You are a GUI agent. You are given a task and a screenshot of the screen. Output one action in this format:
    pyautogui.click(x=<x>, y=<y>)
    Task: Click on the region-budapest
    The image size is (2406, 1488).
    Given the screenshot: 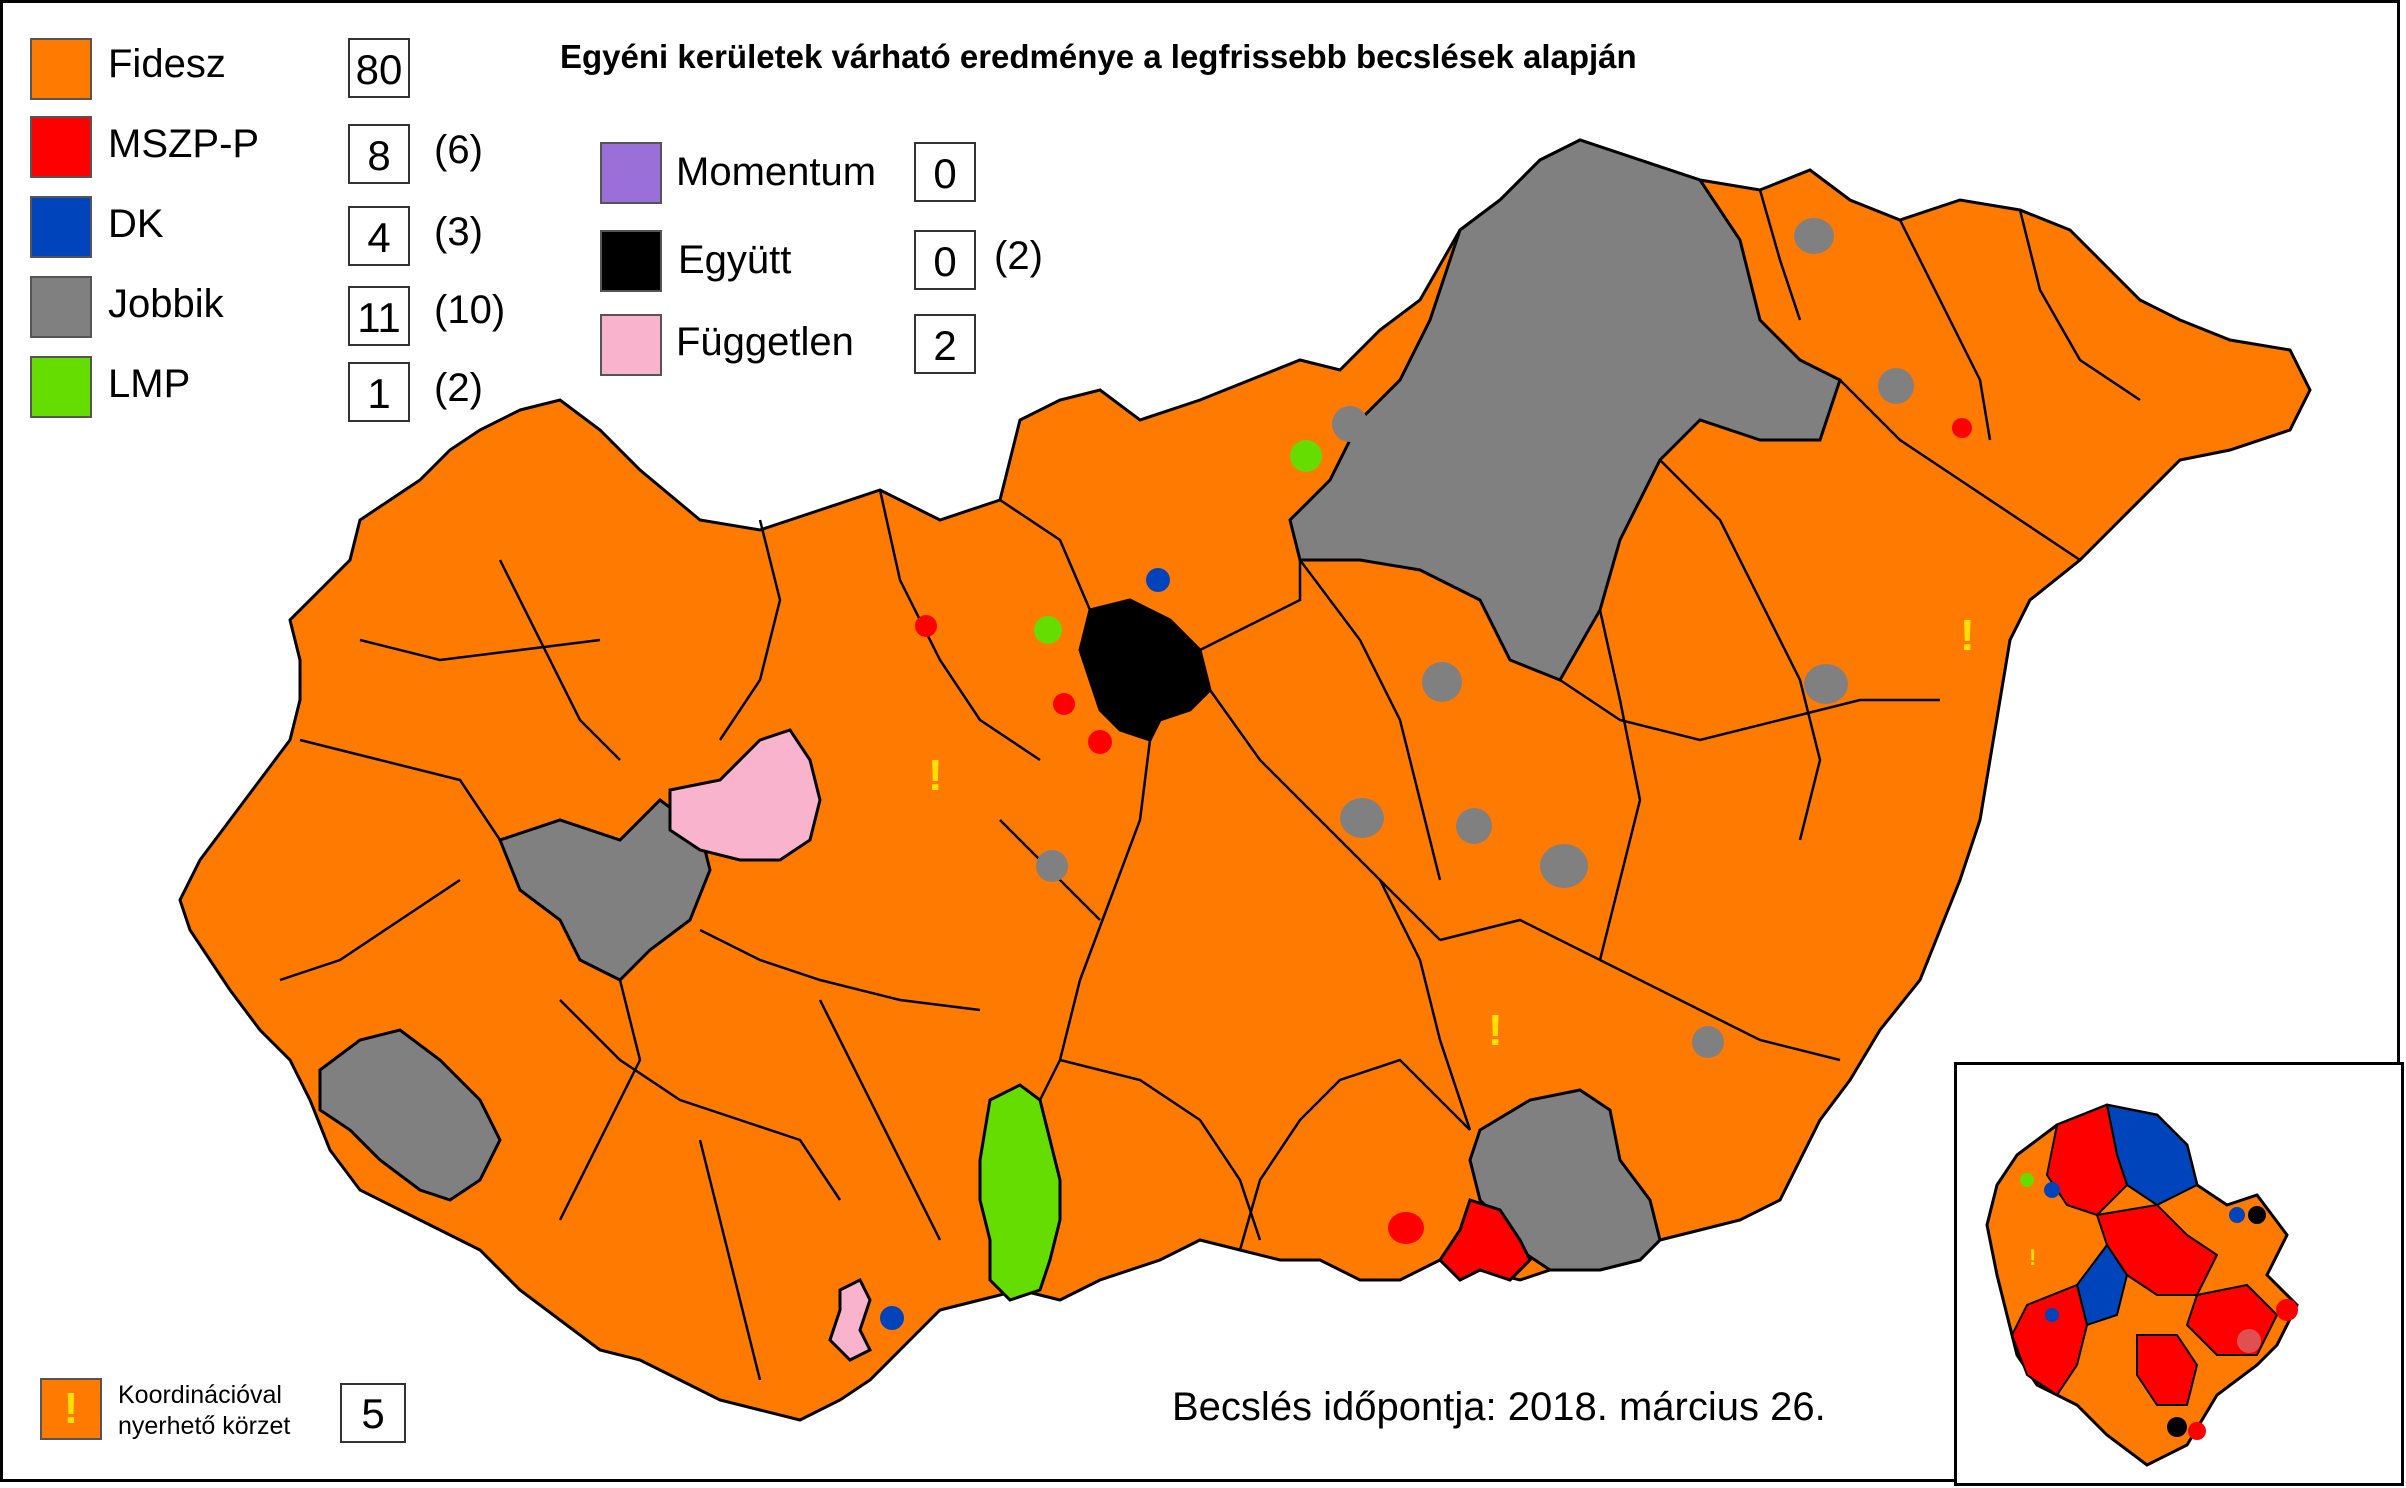 What is the action you would take?
    pyautogui.click(x=1145, y=670)
    